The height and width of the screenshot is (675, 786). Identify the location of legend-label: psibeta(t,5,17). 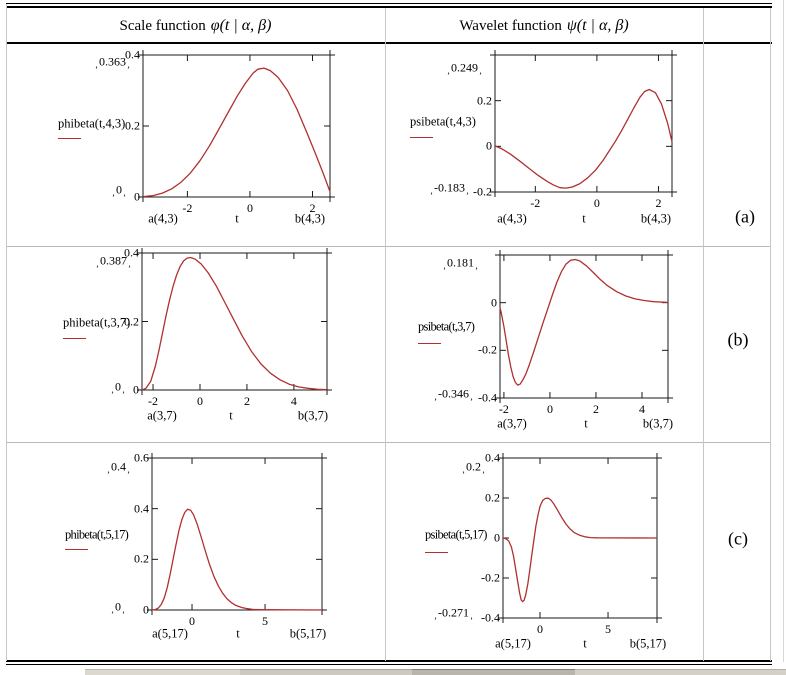
(456, 534).